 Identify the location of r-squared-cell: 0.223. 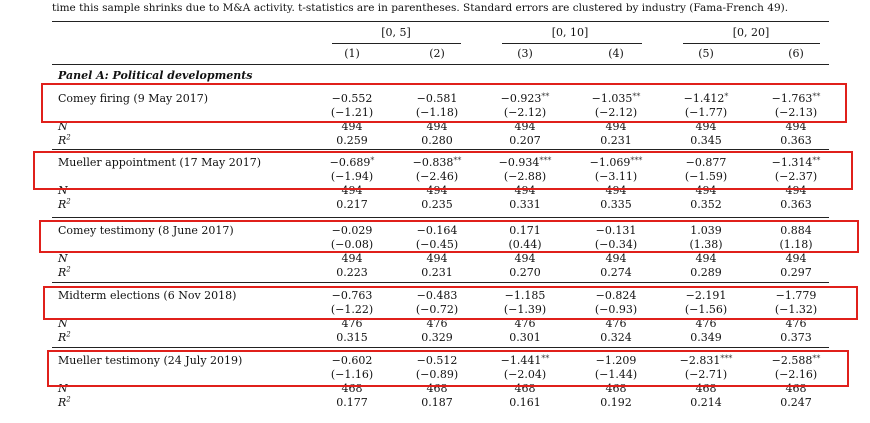
(352, 272).